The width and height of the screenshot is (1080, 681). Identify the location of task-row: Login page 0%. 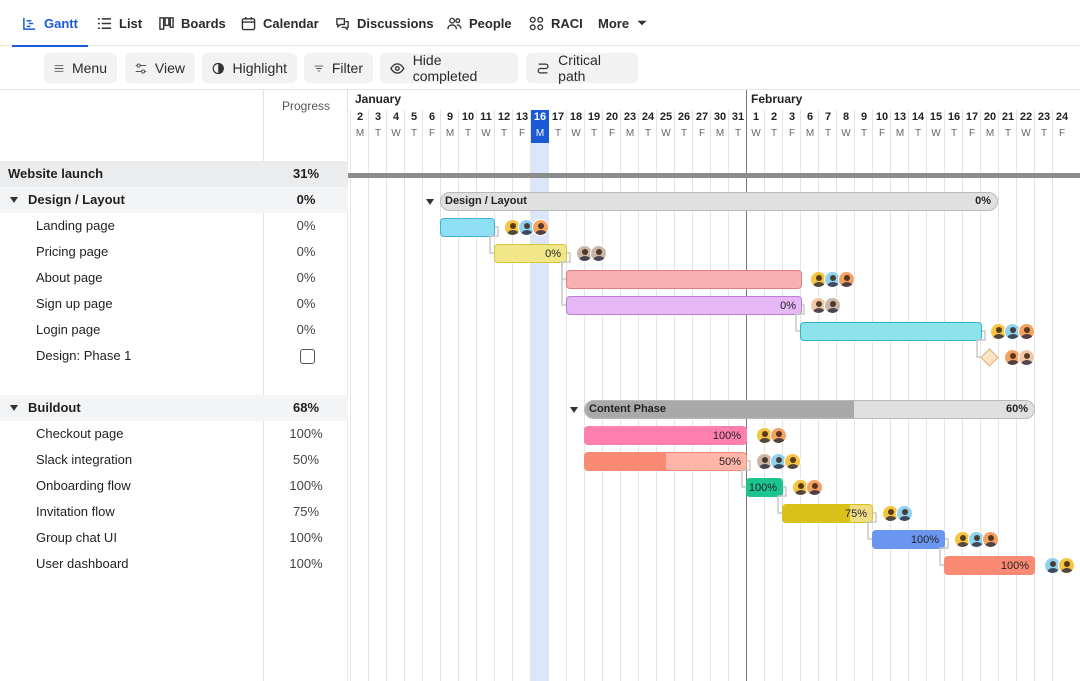
(174, 330).